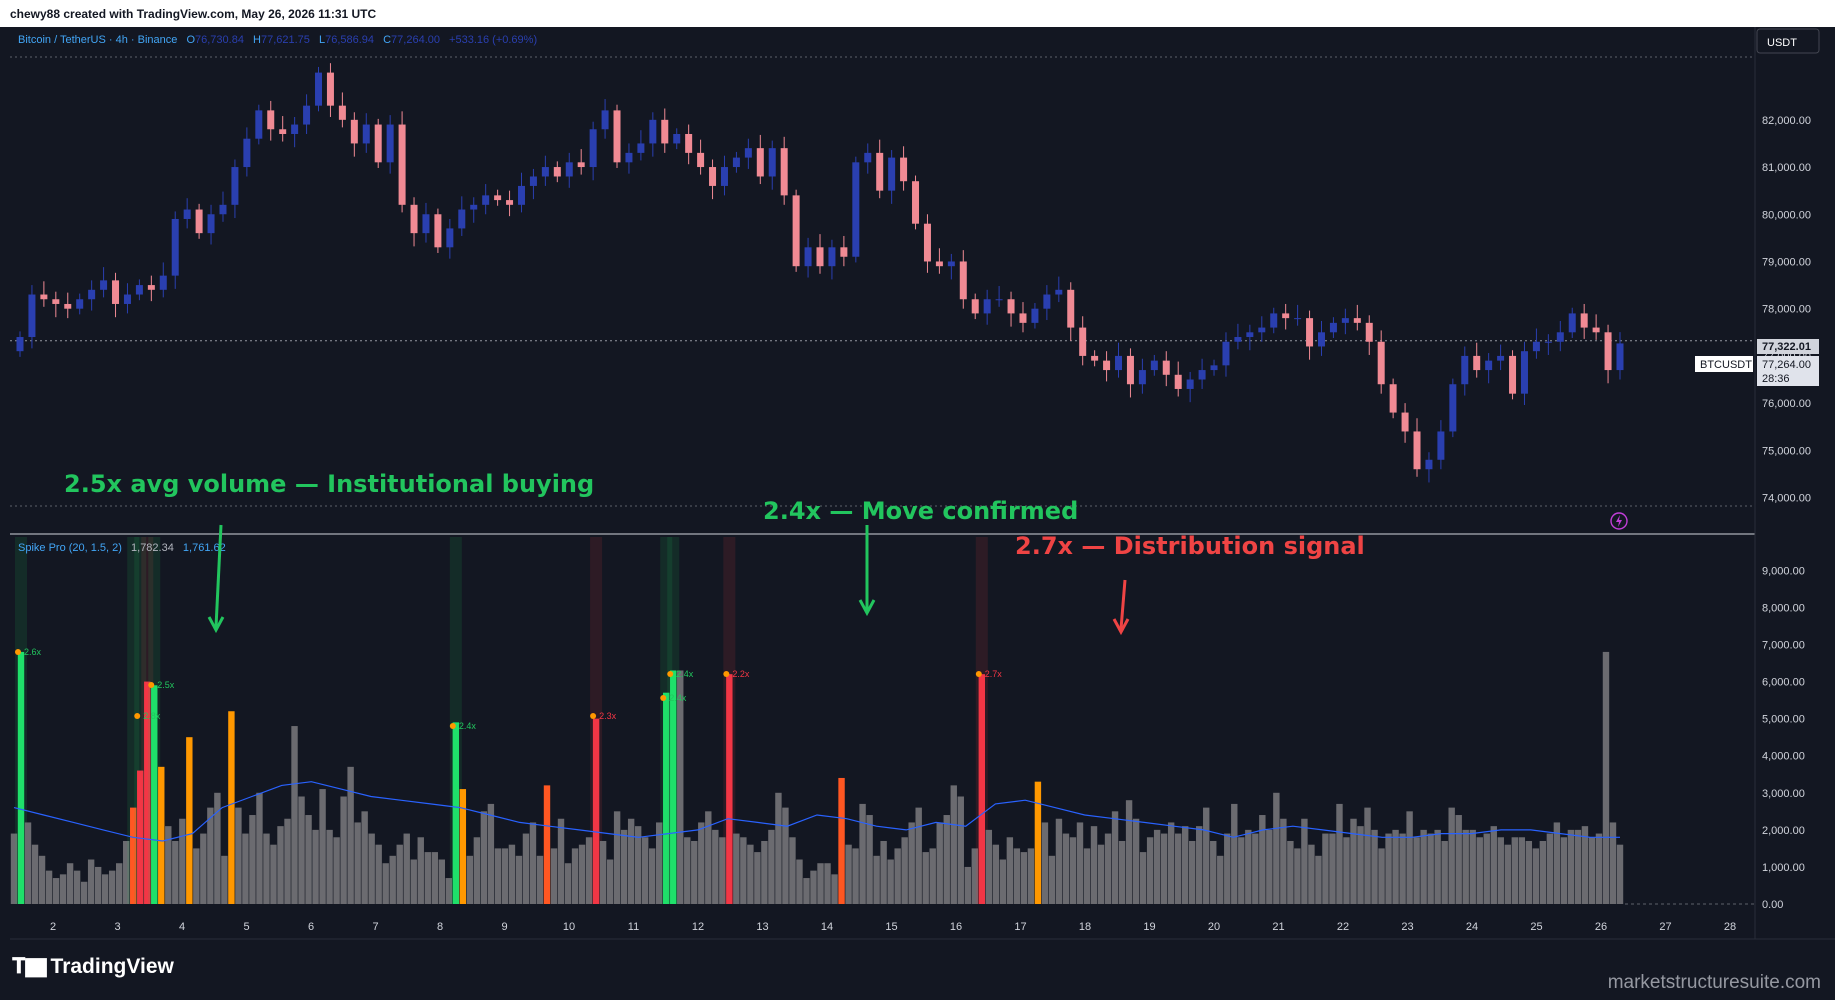  What do you see at coordinates (1783, 646) in the screenshot?
I see `volume-tick-label: 7,000.00` at bounding box center [1783, 646].